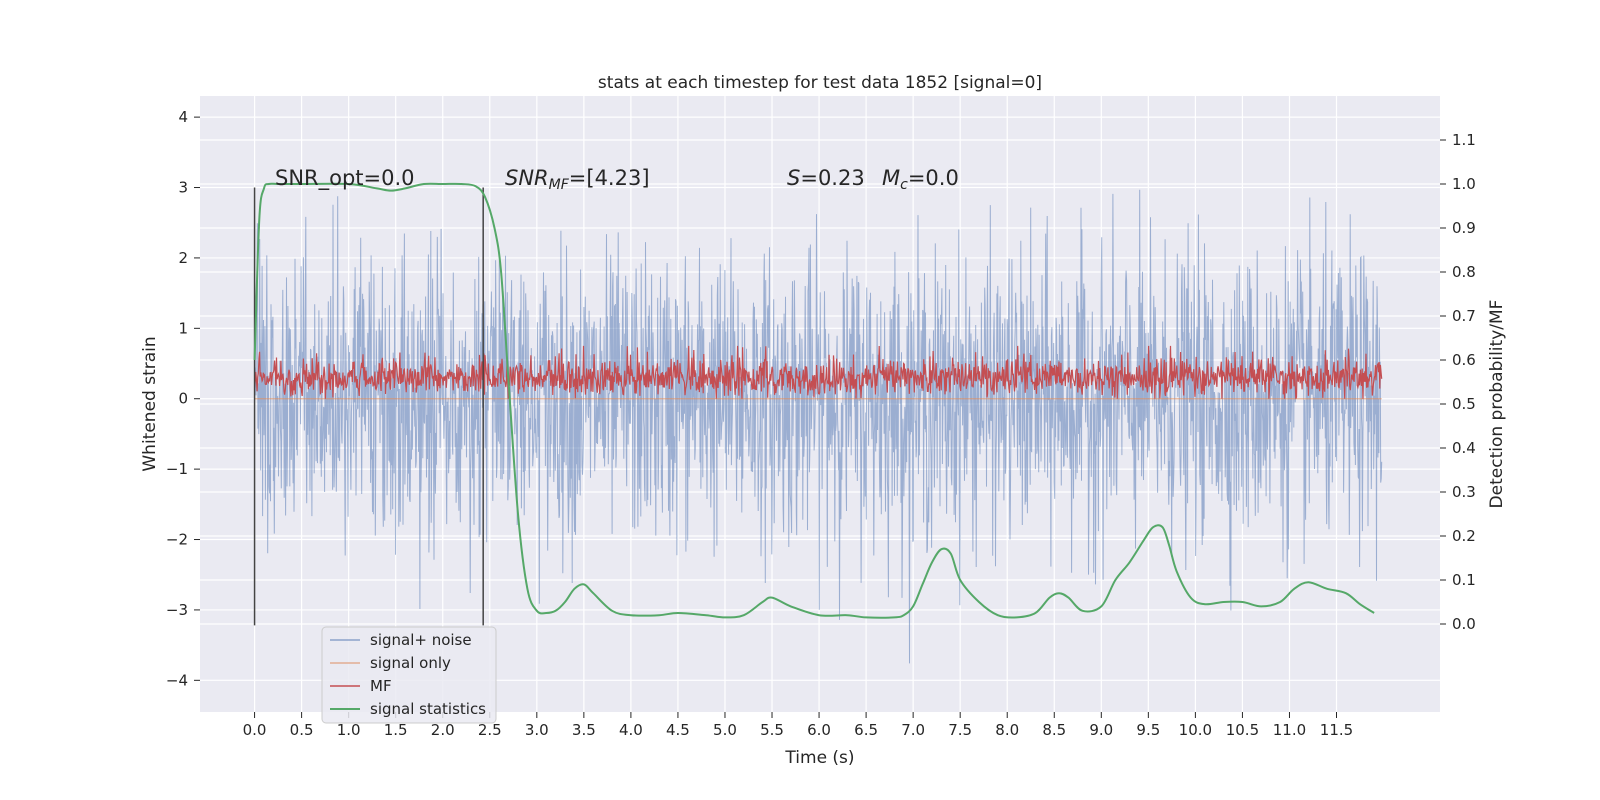 The image size is (1600, 800). What do you see at coordinates (527, 178) in the screenshot?
I see `annotation-snr-mf-symbol: SNR` at bounding box center [527, 178].